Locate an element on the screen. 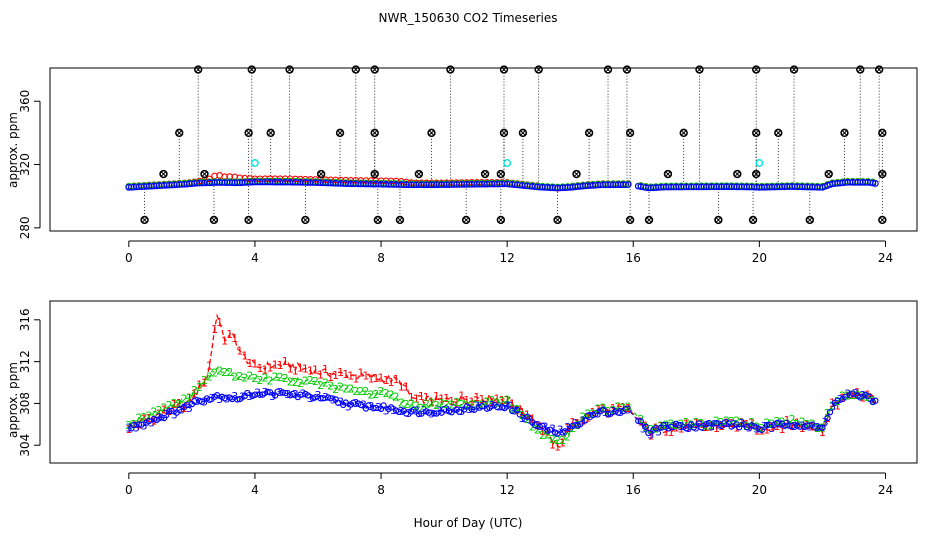 The image size is (936, 540). figure-title: NWR_150630 CO2 Timeseries is located at coordinates (468, 18).